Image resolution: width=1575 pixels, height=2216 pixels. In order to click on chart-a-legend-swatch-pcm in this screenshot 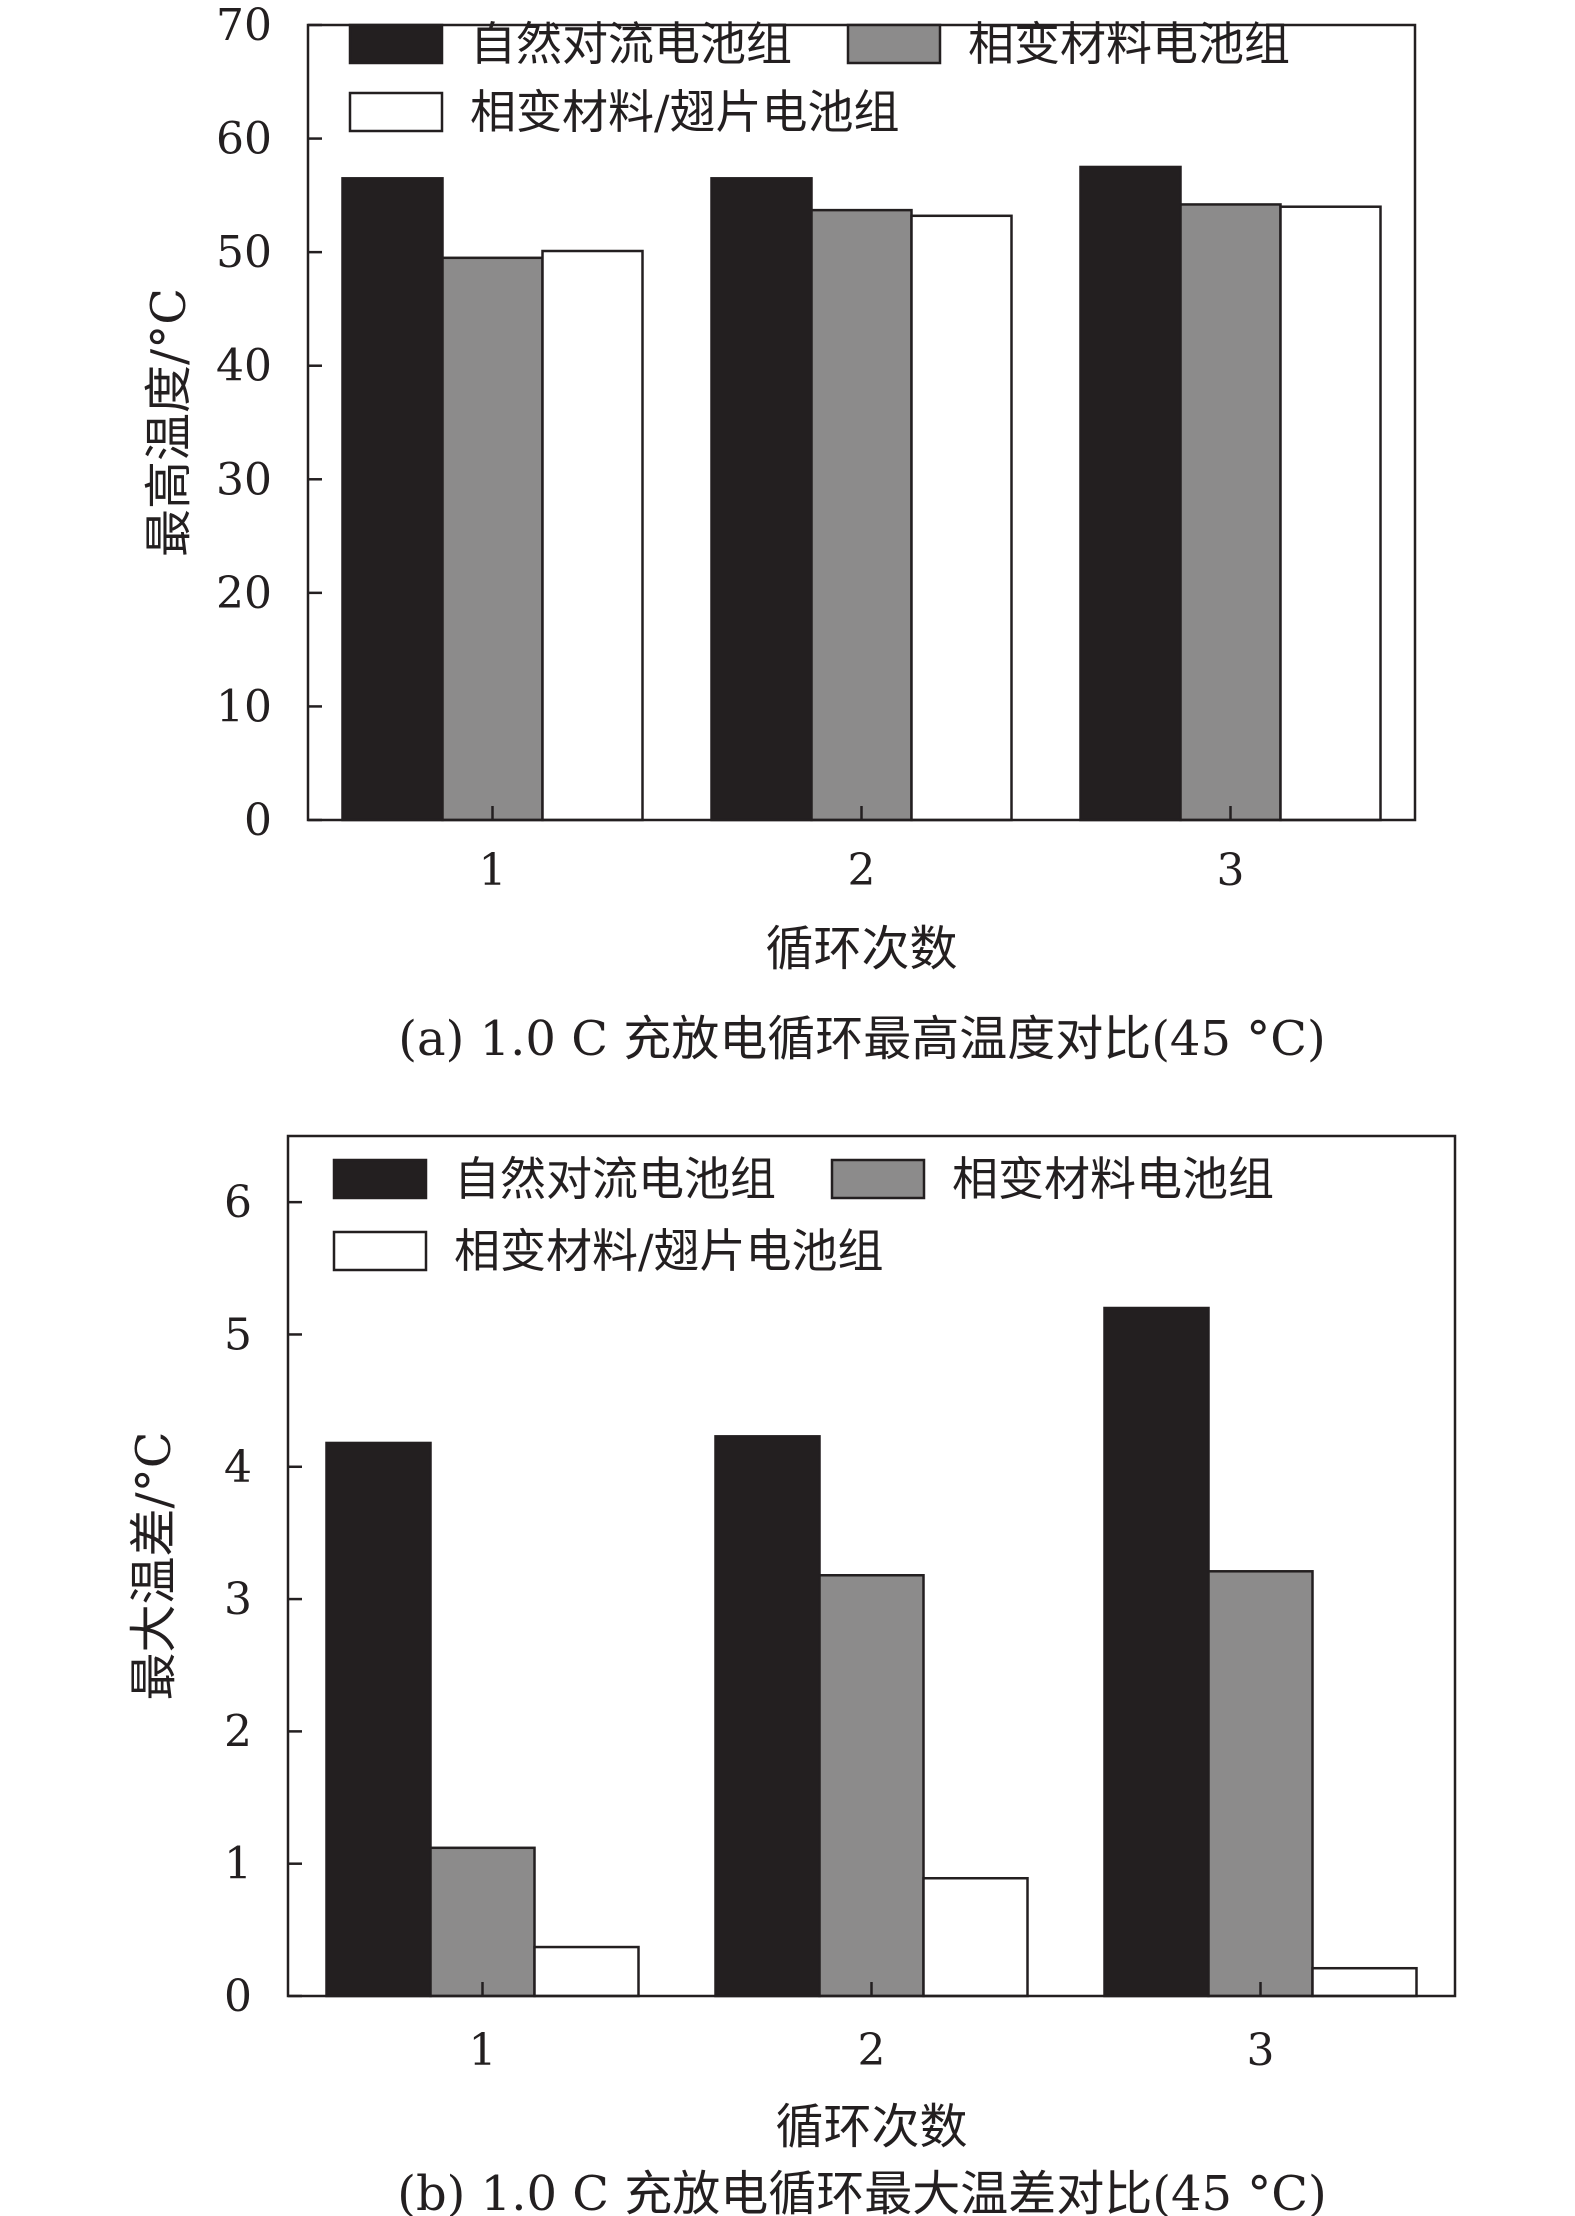, I will do `click(894, 44)`.